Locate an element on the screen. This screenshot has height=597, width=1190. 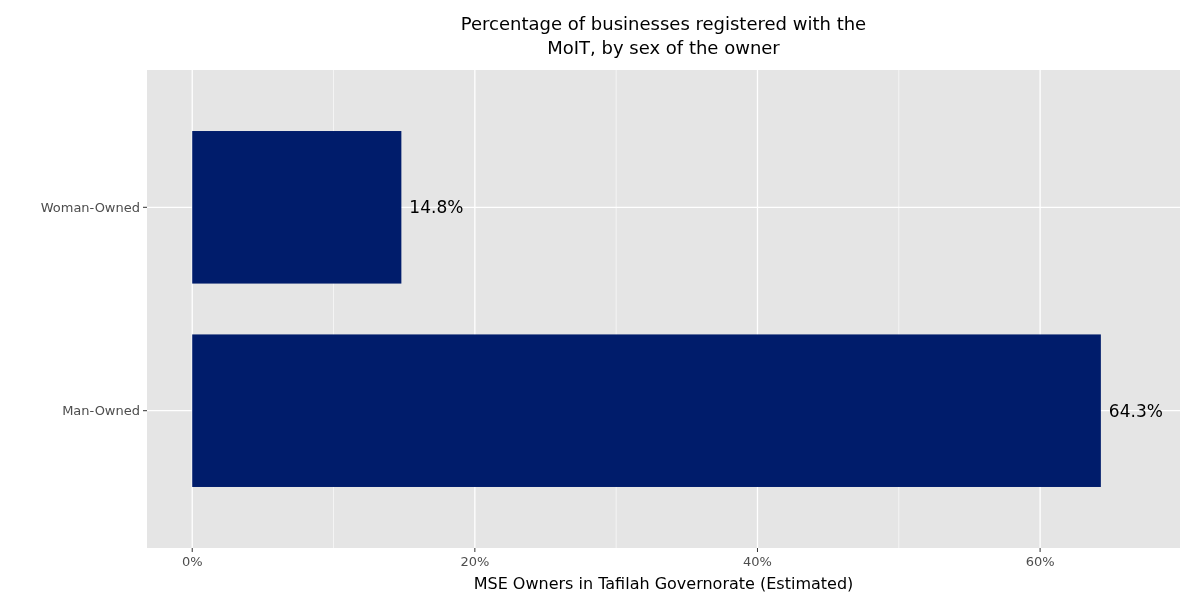
x-tick-label: 0% is located at coordinates (192, 561).